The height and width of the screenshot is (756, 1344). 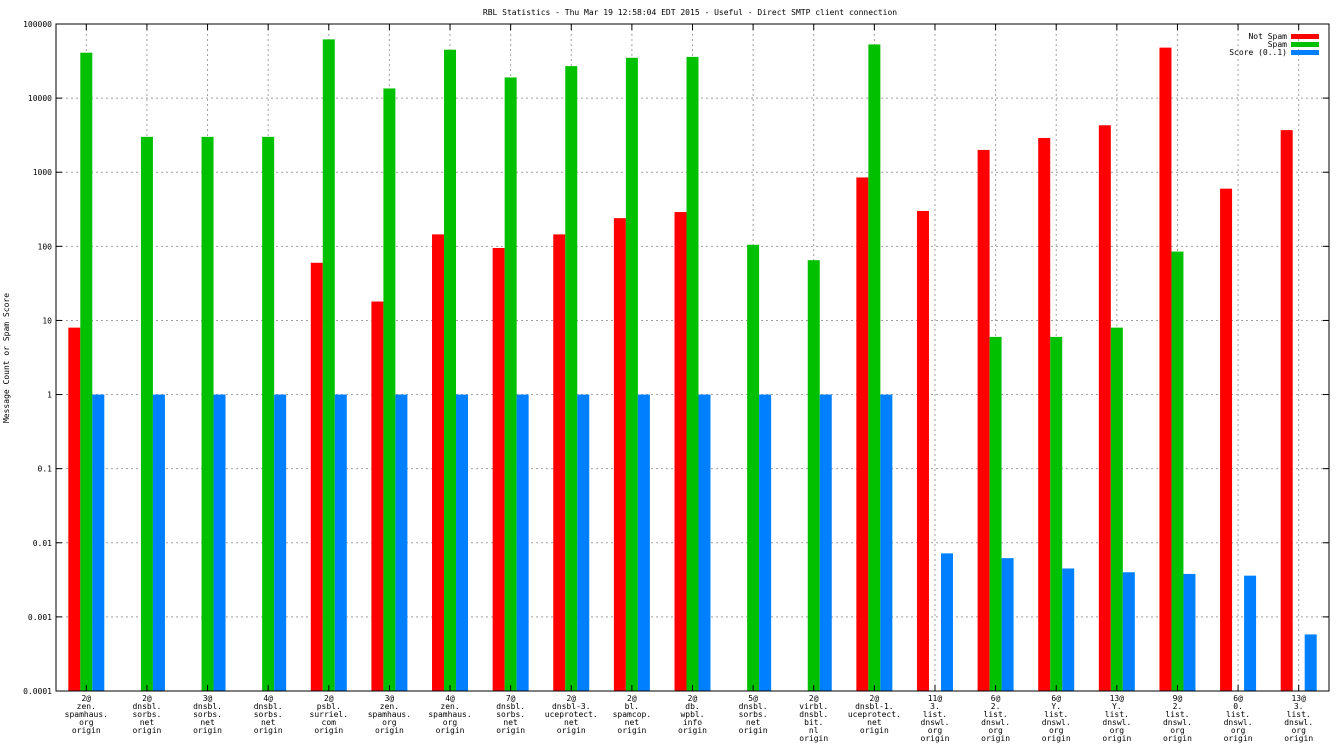 What do you see at coordinates (268, 714) in the screenshot?
I see `x-tick-label: 4@ dnsbl. sorbs. net origin` at bounding box center [268, 714].